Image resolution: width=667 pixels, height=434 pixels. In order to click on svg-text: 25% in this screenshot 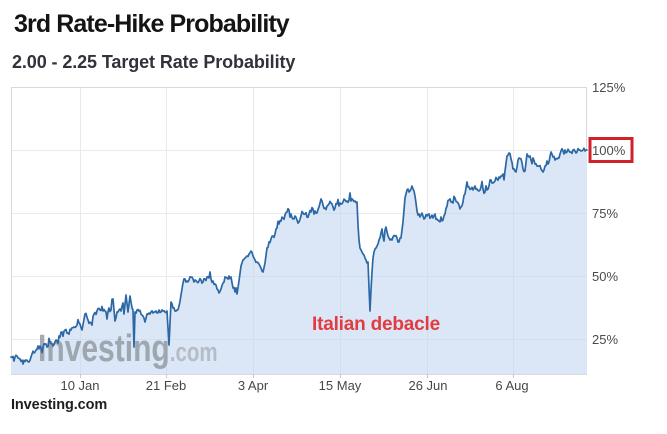, I will do `click(605, 339)`.